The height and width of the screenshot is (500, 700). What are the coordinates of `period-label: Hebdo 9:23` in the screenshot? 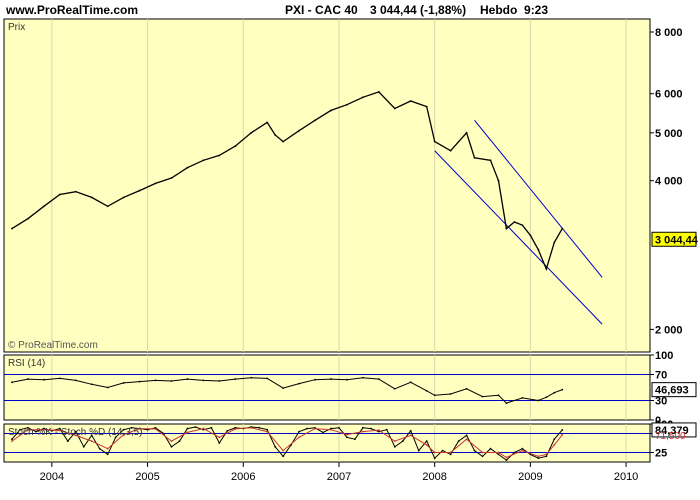 It's located at (514, 10).